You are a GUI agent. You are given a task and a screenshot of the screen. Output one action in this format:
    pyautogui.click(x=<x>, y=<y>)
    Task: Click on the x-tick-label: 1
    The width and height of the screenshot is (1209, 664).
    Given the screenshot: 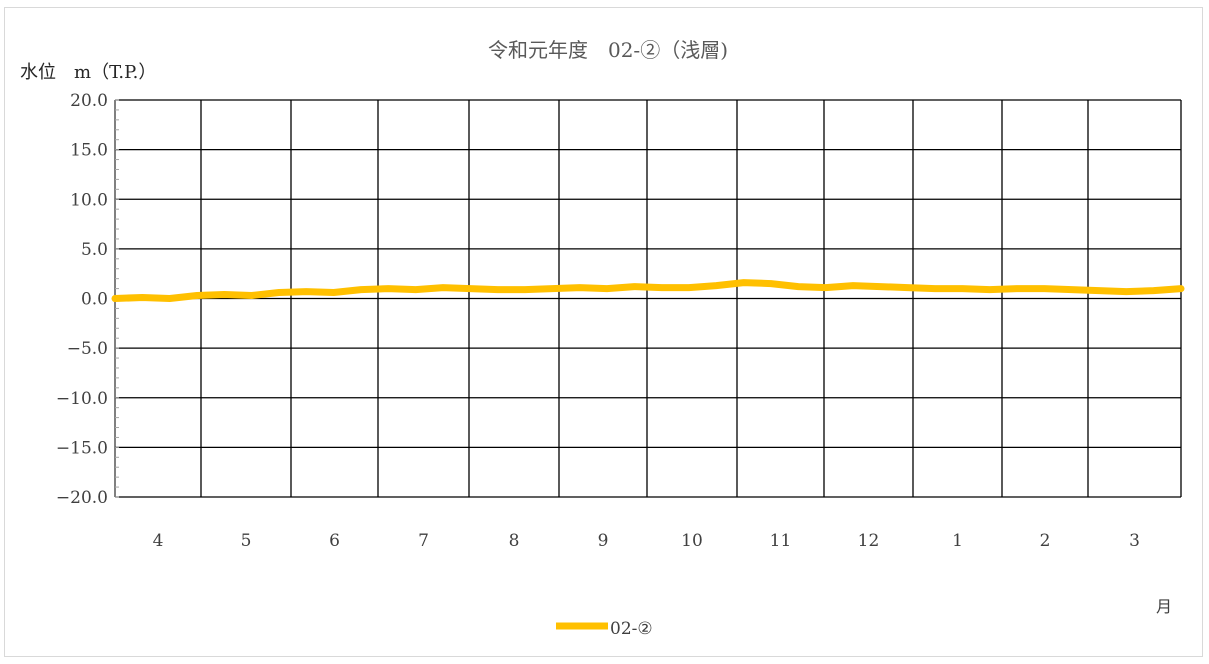 What is the action you would take?
    pyautogui.click(x=957, y=541)
    